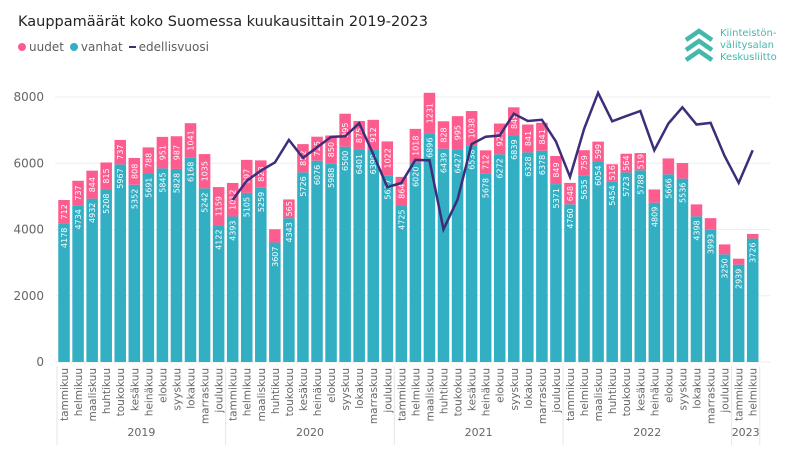 The width and height of the screenshot is (800, 463). Describe the element at coordinates (626, 162) in the screenshot. I see `data-label-uudet: 564` at that location.